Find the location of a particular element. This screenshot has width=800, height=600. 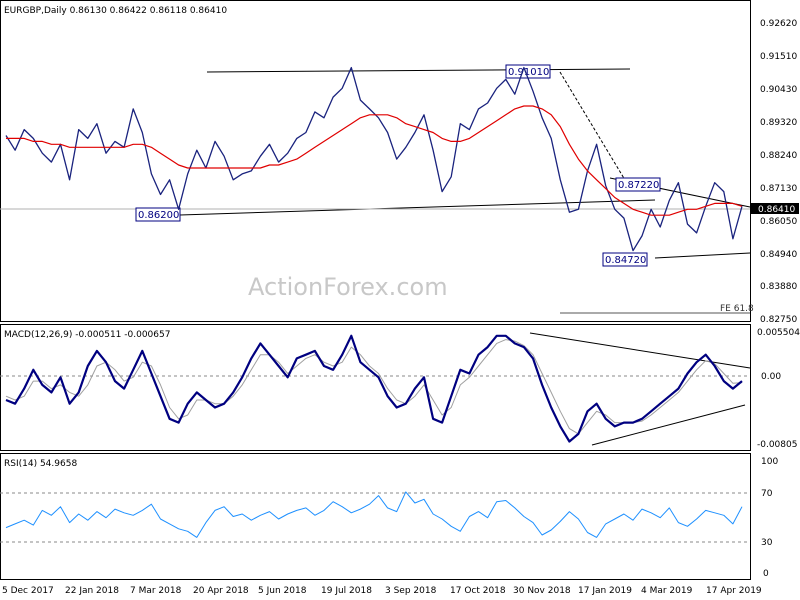

x-tick: 22 Jan 2018 is located at coordinates (92, 591).